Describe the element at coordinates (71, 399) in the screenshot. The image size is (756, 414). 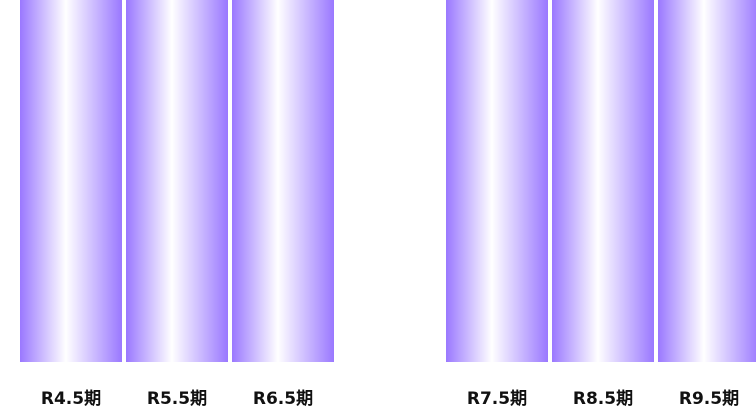
I see `category-label: R4.5期` at that location.